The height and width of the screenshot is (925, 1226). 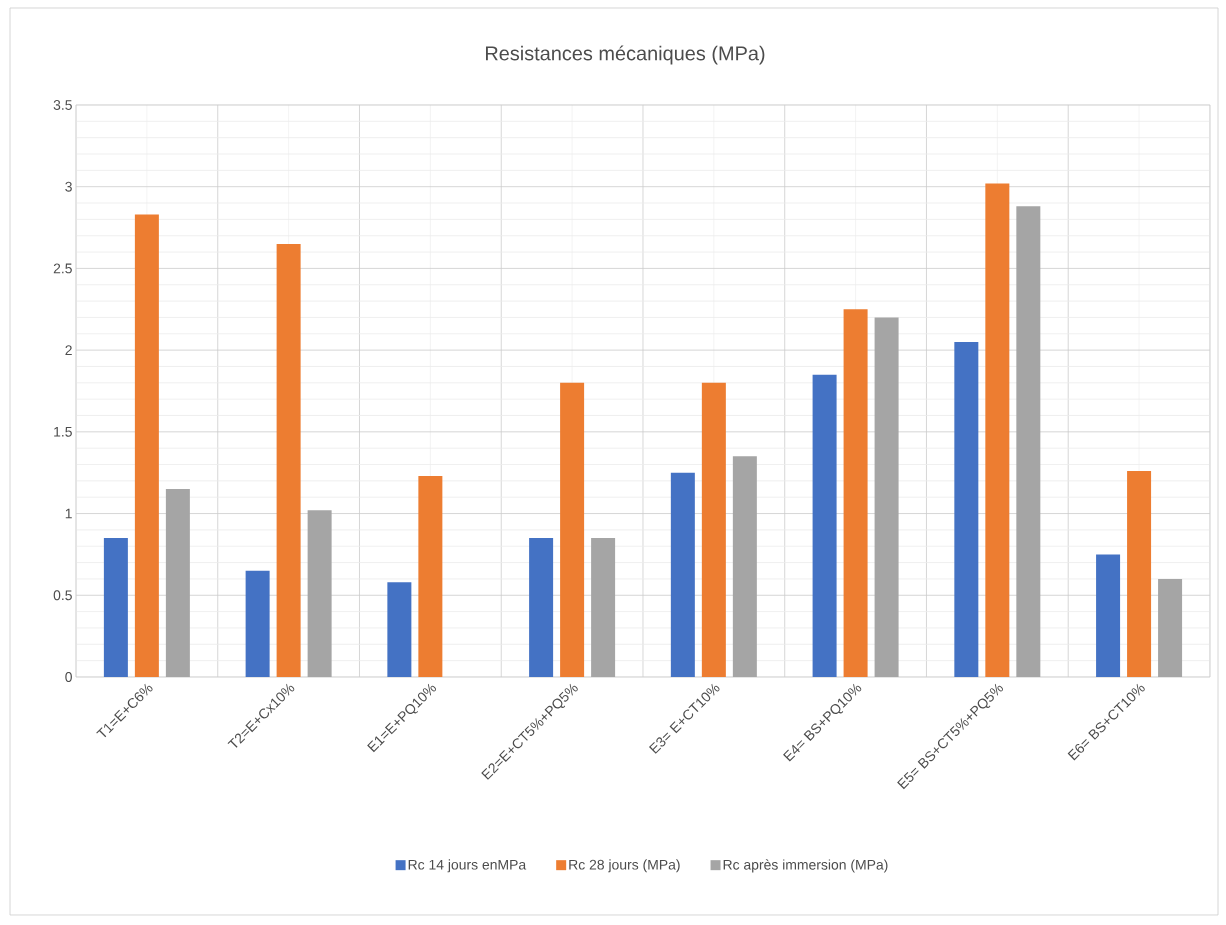 I want to click on legend-label: Rc 14 jours enMPa, so click(x=467, y=866).